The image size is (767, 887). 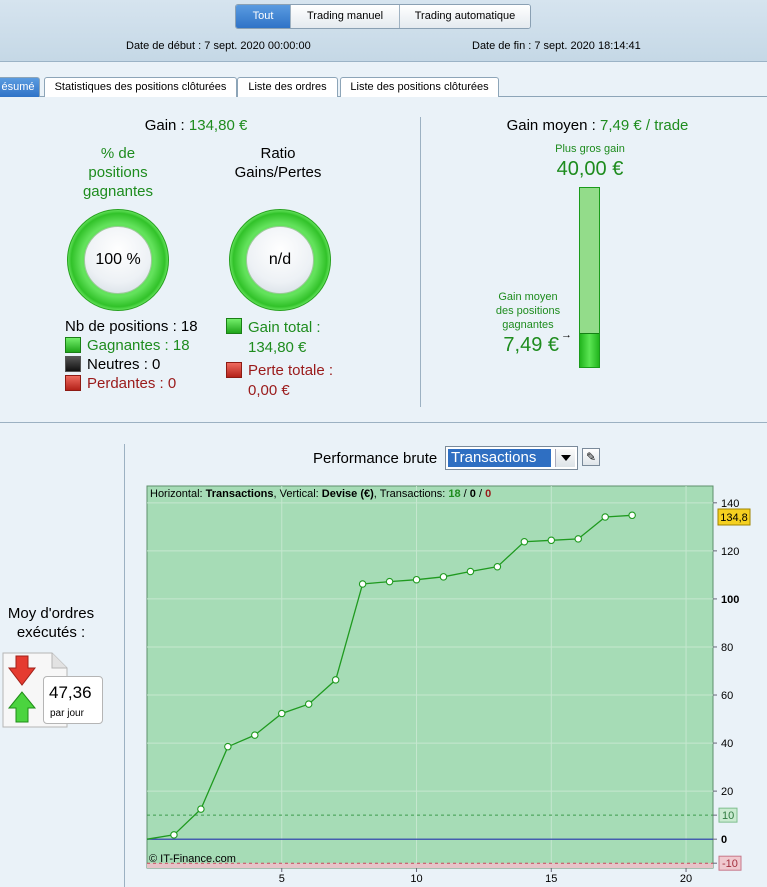 I want to click on ratio-title-line: Ratio, so click(x=278, y=153).